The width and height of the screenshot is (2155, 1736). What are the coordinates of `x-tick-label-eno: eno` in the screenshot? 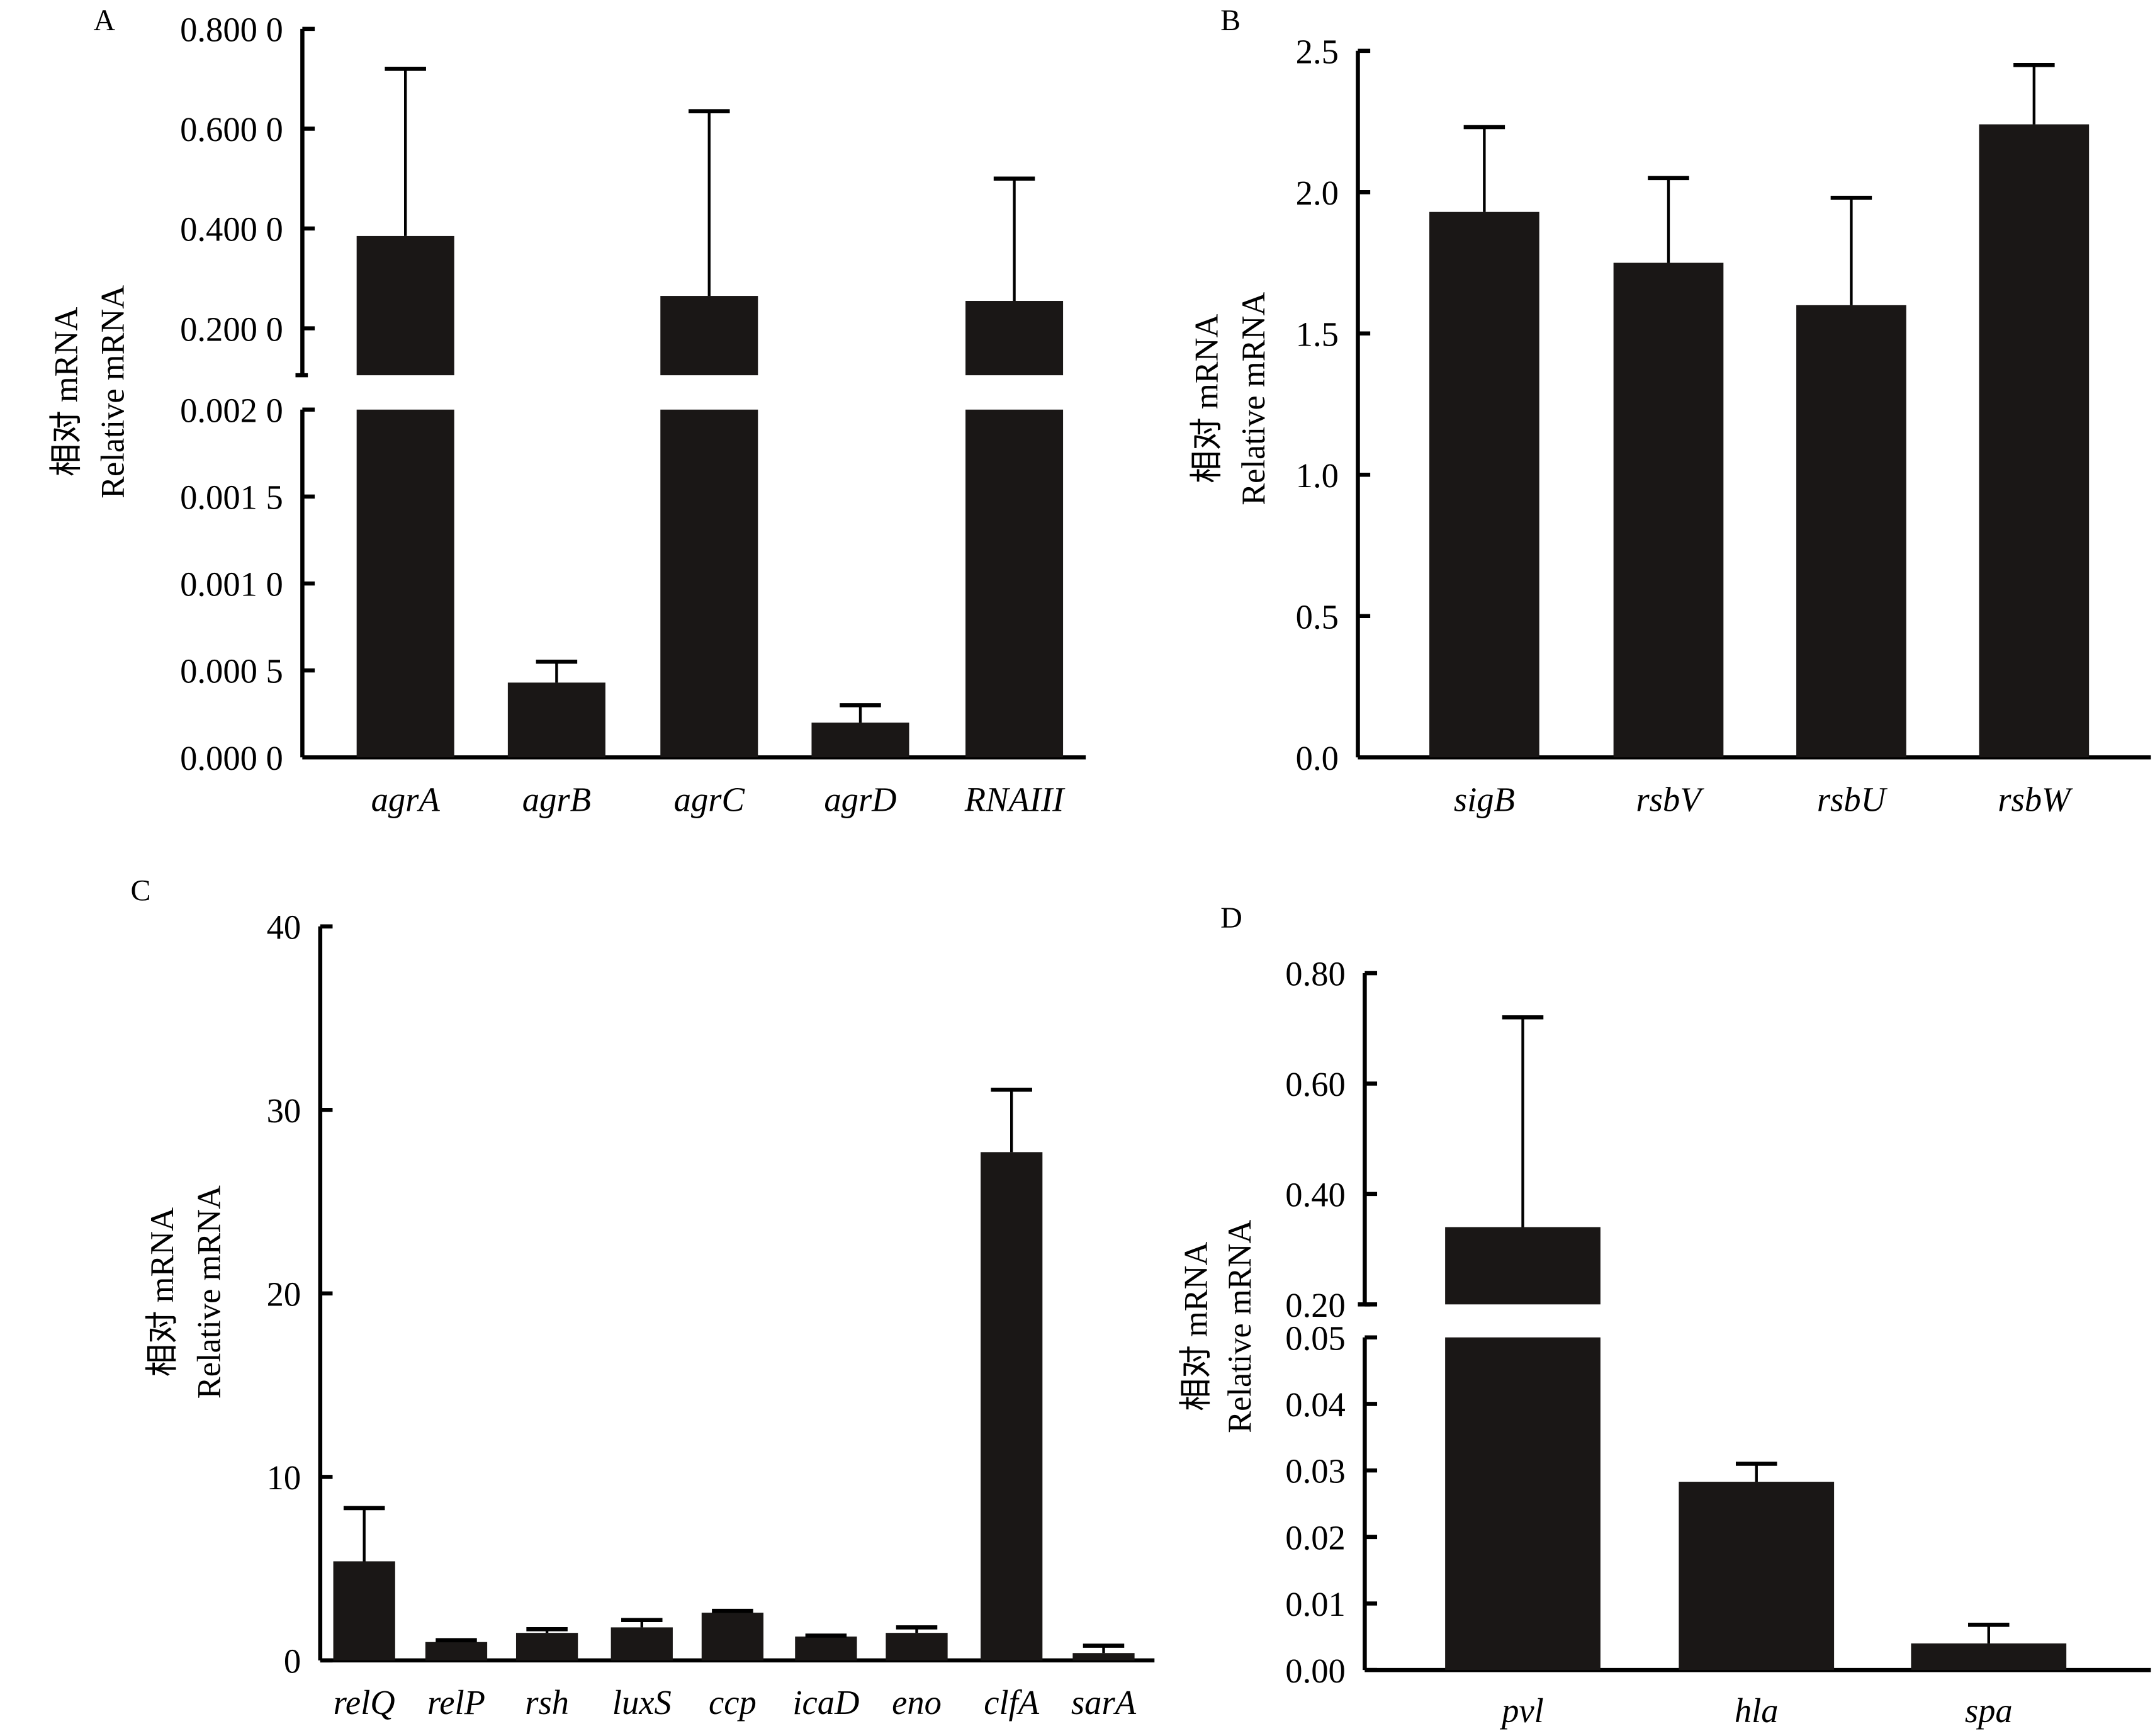 It's located at (917, 1702).